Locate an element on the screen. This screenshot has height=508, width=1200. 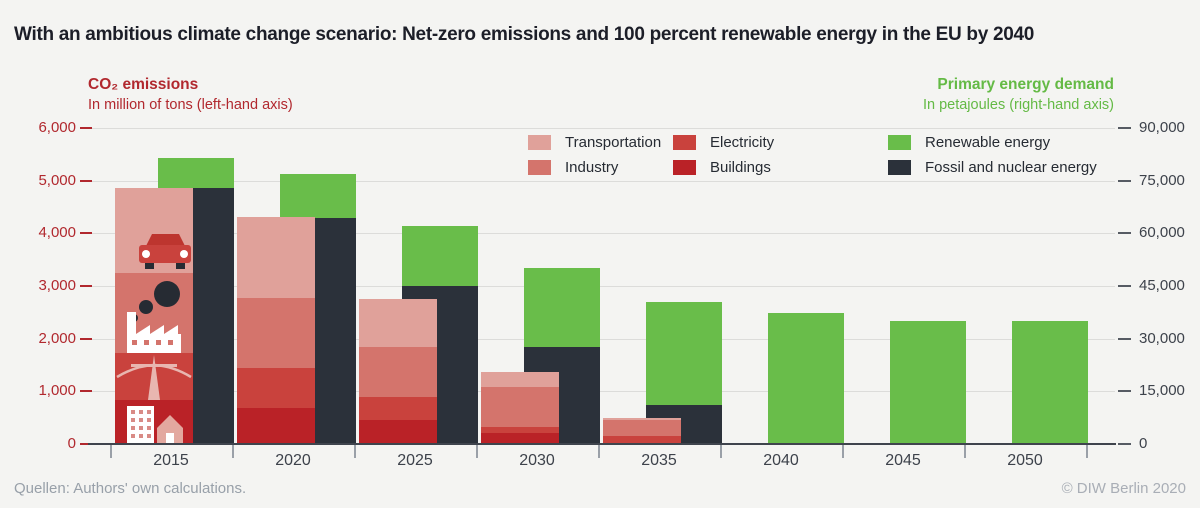
copyright-note: © DIW Berlin 2020 is located at coordinates (1123, 488).